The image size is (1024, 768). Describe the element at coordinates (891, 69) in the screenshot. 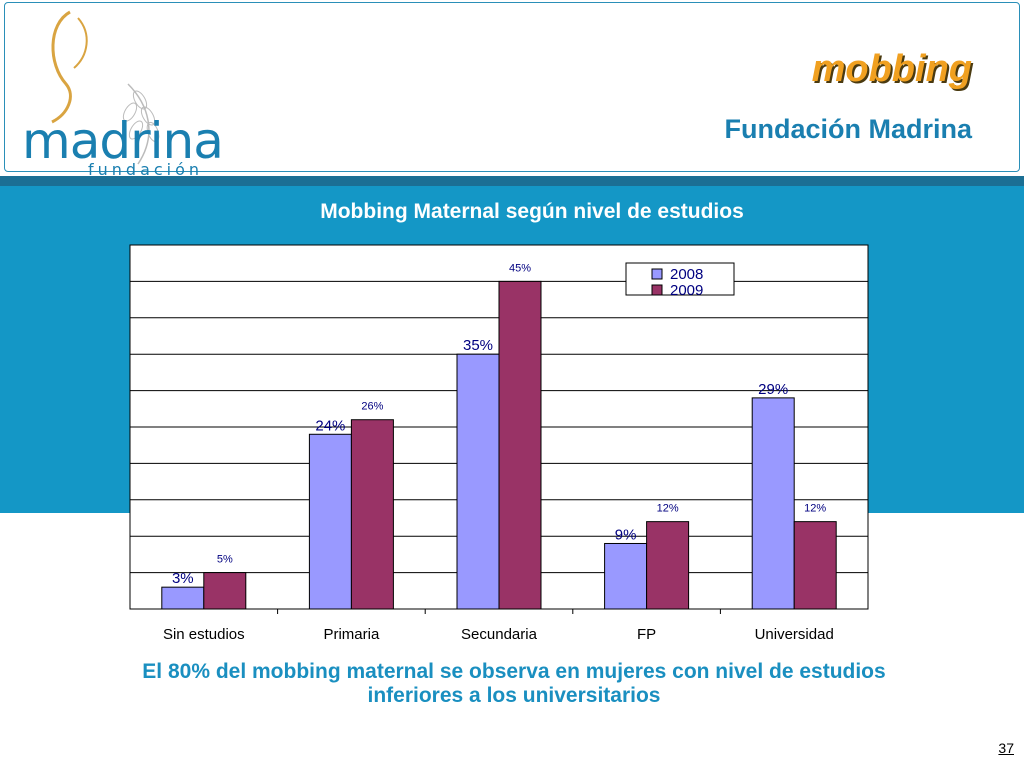

I see `slide-title: mobbing` at that location.